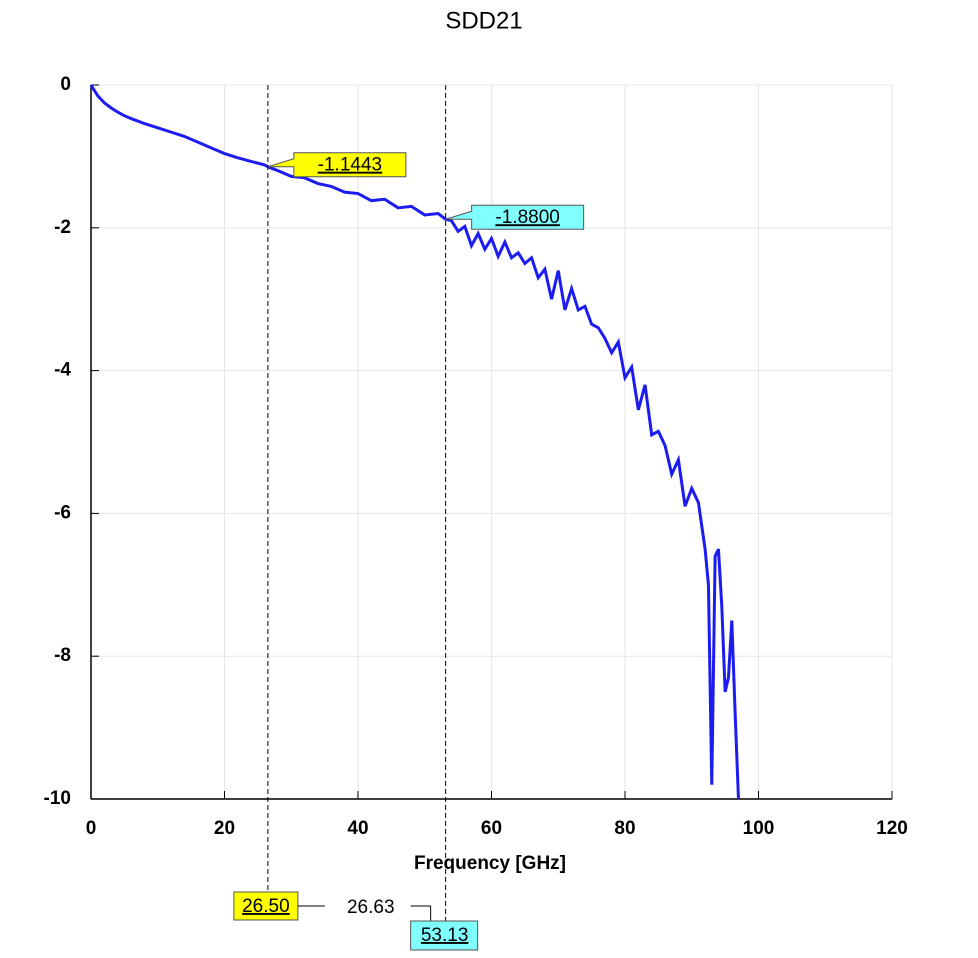  What do you see at coordinates (491, 828) in the screenshot?
I see `x-tick-label: 60` at bounding box center [491, 828].